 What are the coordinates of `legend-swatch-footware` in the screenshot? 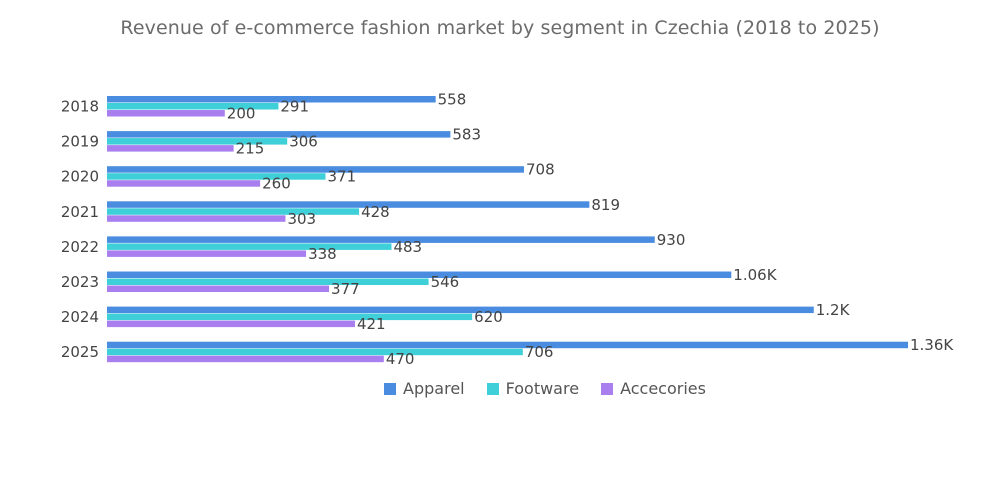 It's located at (492, 388).